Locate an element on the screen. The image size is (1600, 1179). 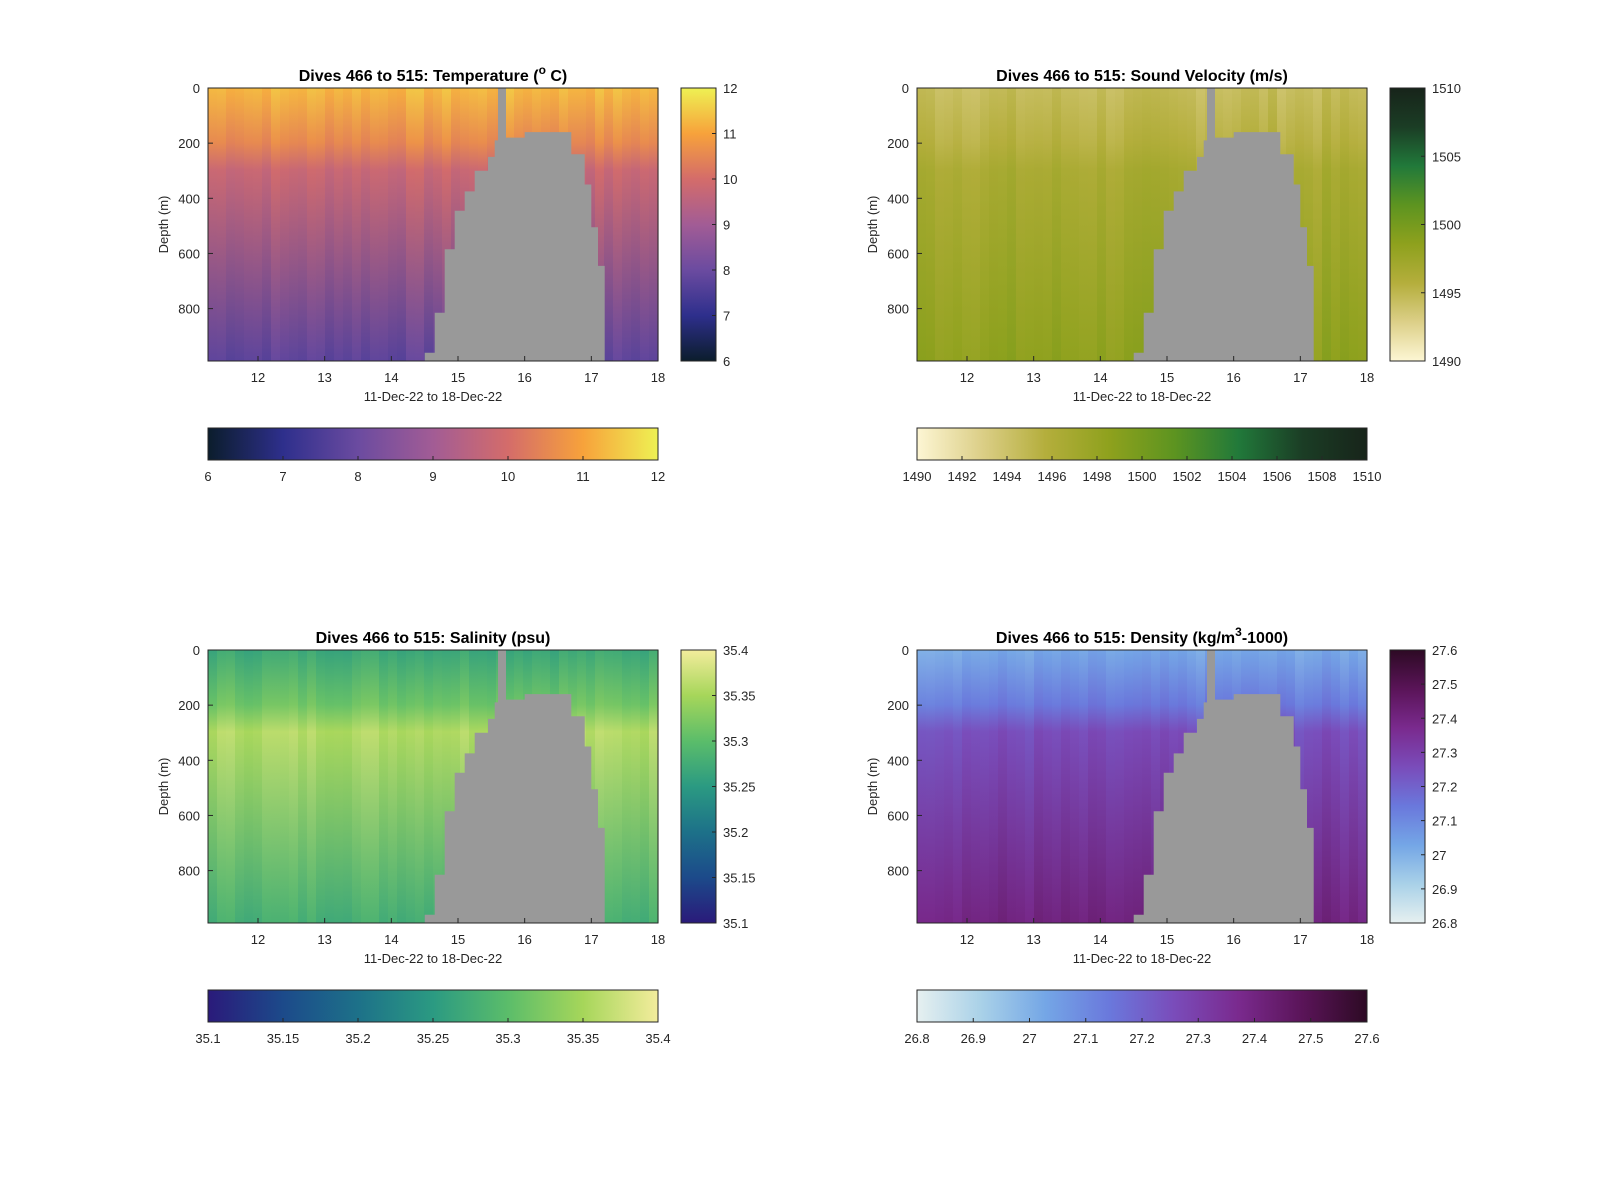
colorbar-h-tick-label: 1510 is located at coordinates (1367, 476).